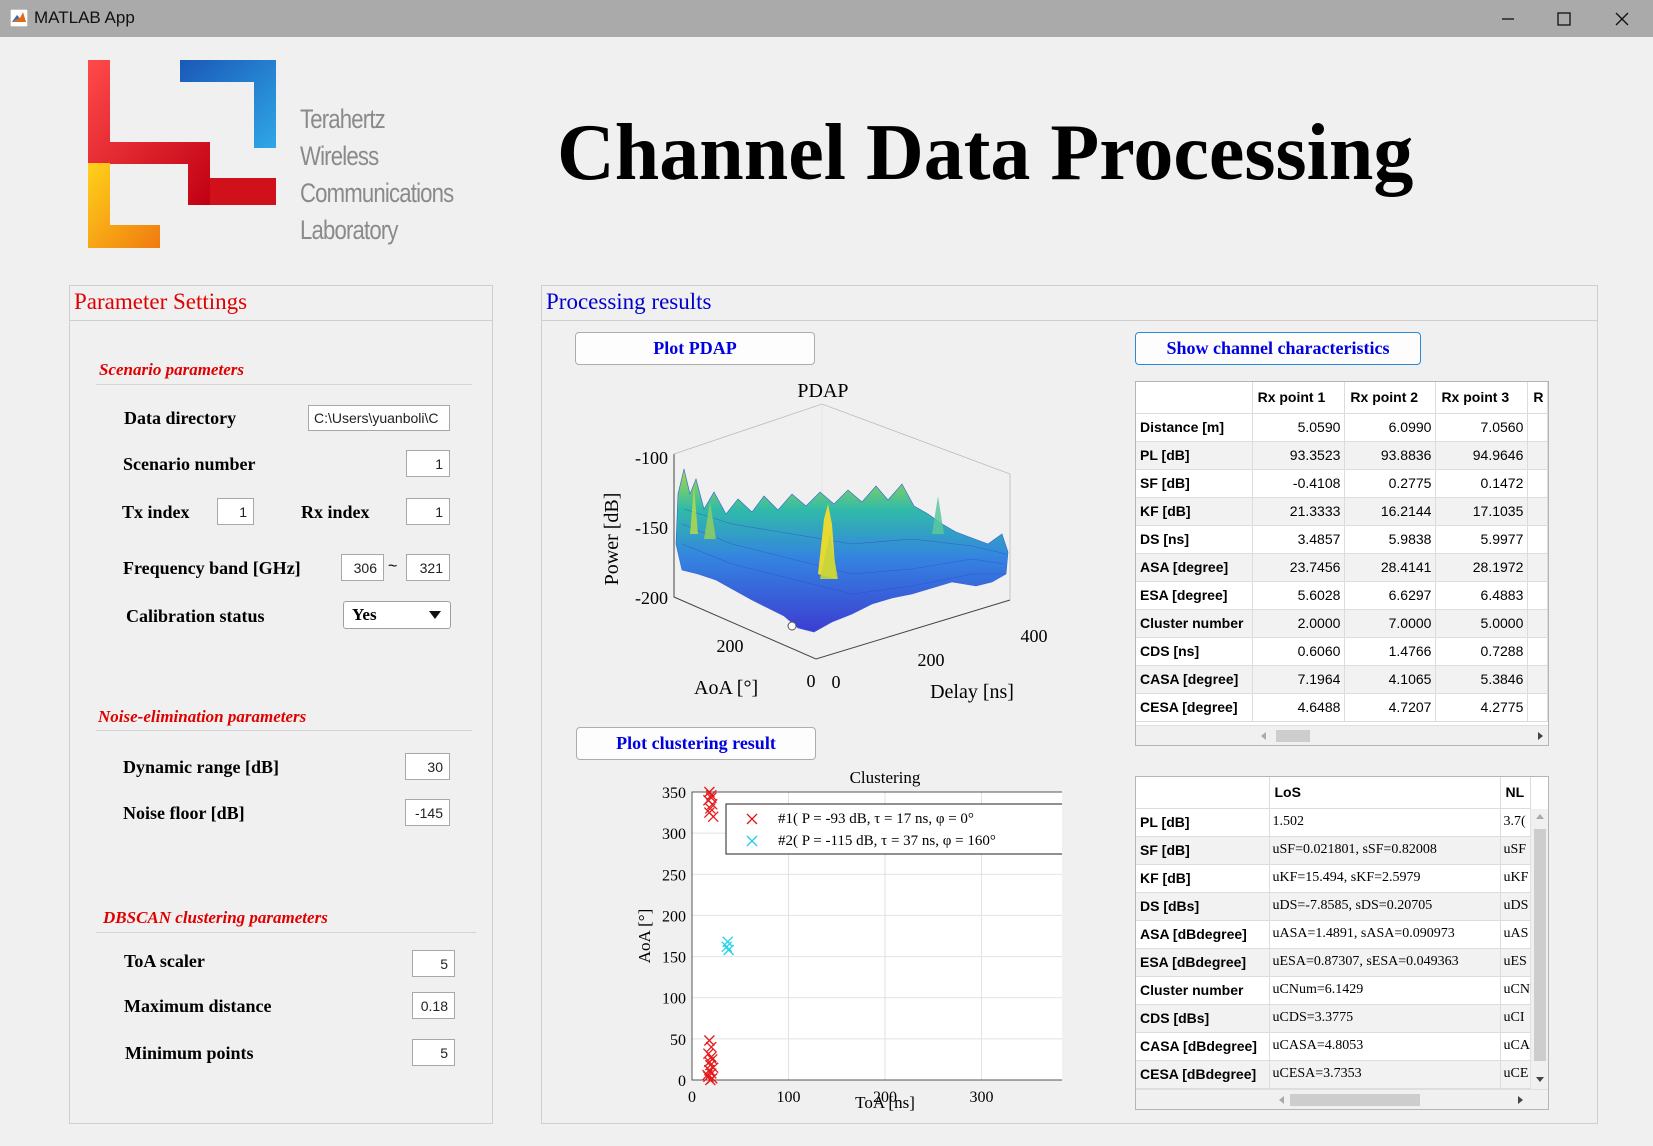 The image size is (1653, 1146). What do you see at coordinates (1333, 1074) in the screenshot?
I see `table-row: CESA [dBdegree] uCESA=3.7353 uCE` at bounding box center [1333, 1074].